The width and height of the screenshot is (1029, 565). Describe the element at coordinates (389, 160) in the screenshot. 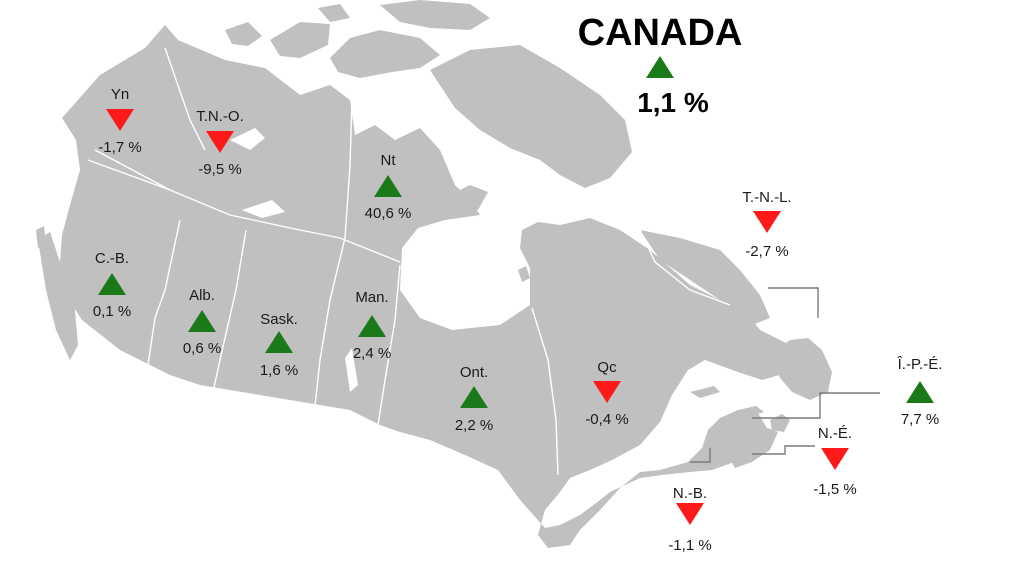

I see `region-abbr: Nt` at that location.